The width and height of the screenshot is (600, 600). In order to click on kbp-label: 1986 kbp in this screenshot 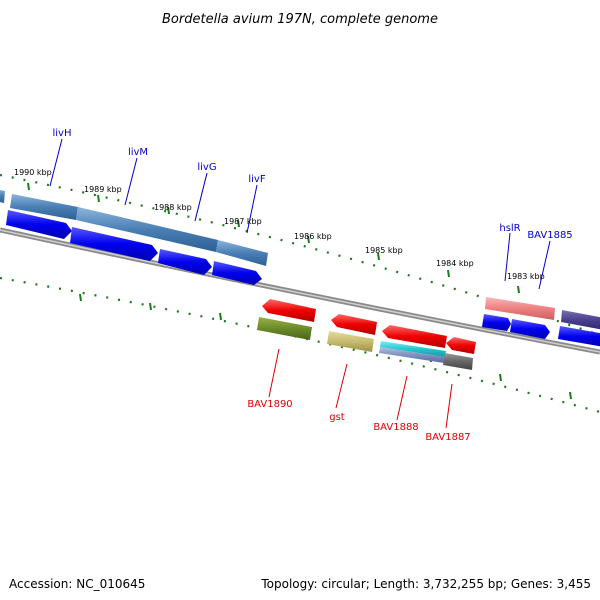, I will do `click(313, 236)`.